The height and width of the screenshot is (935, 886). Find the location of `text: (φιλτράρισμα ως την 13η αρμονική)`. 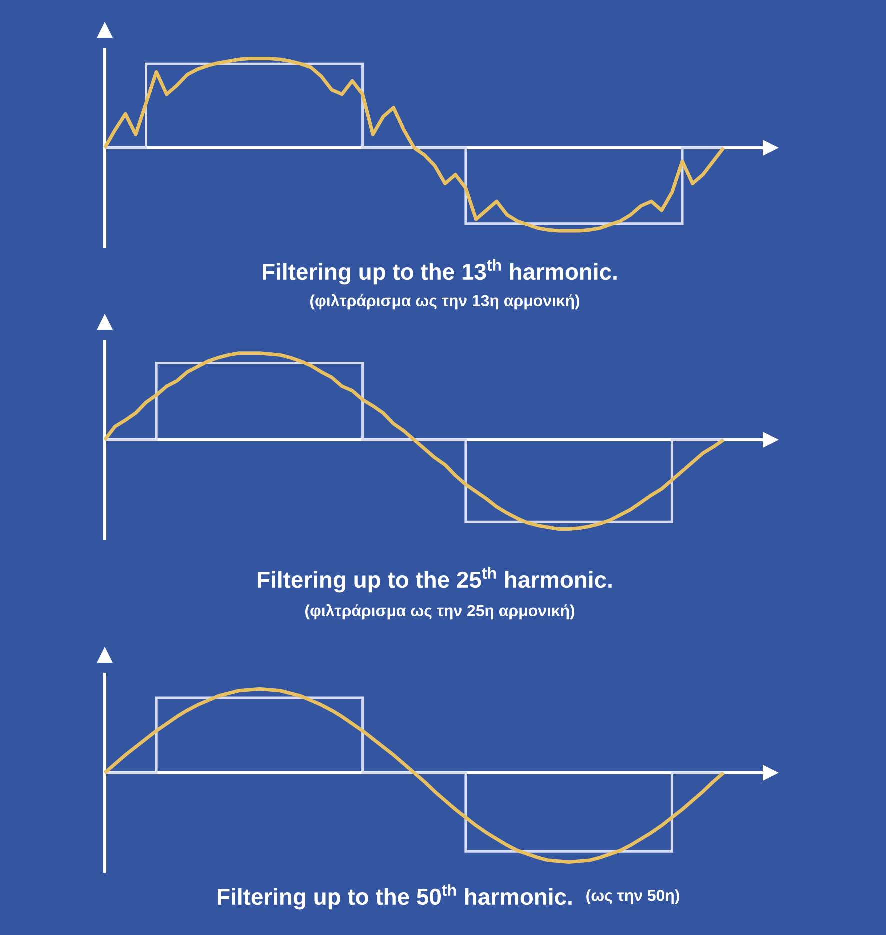

text: (φιλτράρισμα ως την 13η αρμονική) is located at coordinates (445, 302).